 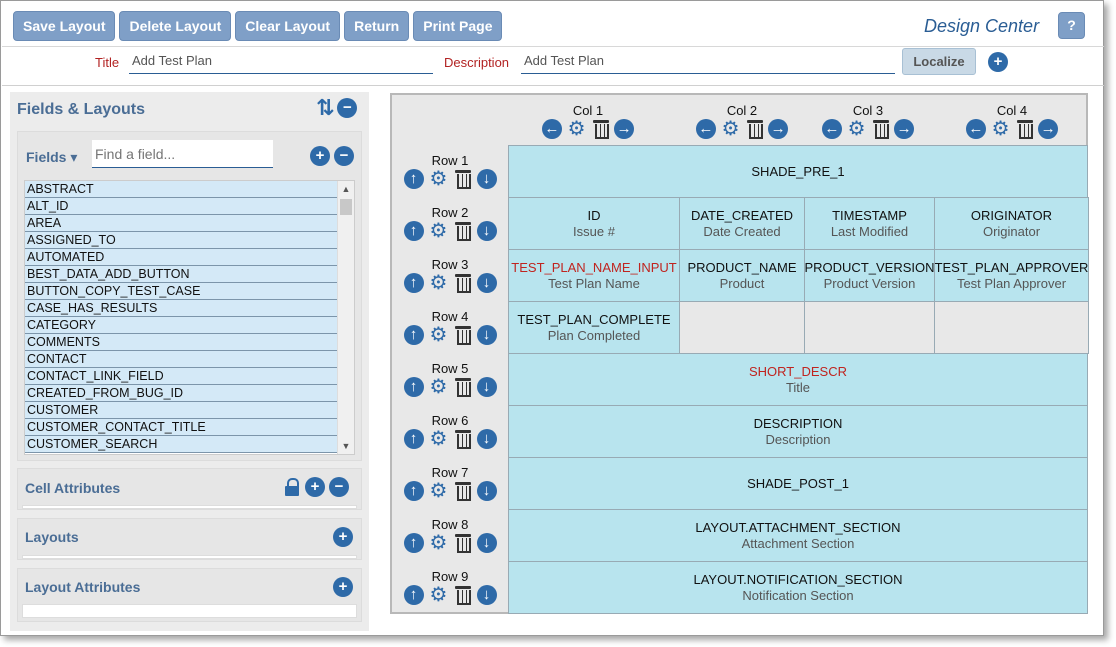 I want to click on field-list-item: CASE_HAS_RESULTS, so click(x=181, y=308).